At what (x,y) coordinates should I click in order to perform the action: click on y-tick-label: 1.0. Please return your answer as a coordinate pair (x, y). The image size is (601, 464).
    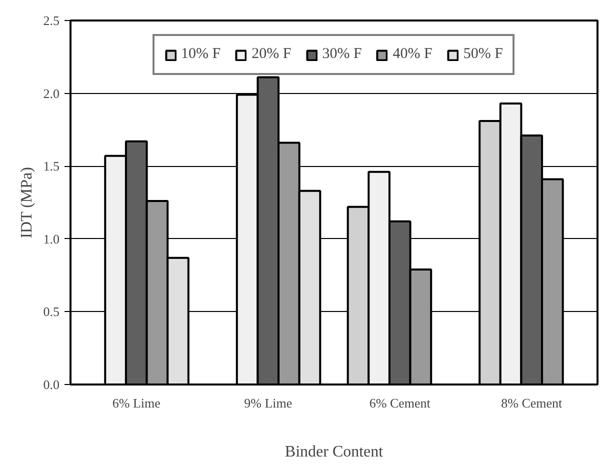
    Looking at the image, I should click on (51, 238).